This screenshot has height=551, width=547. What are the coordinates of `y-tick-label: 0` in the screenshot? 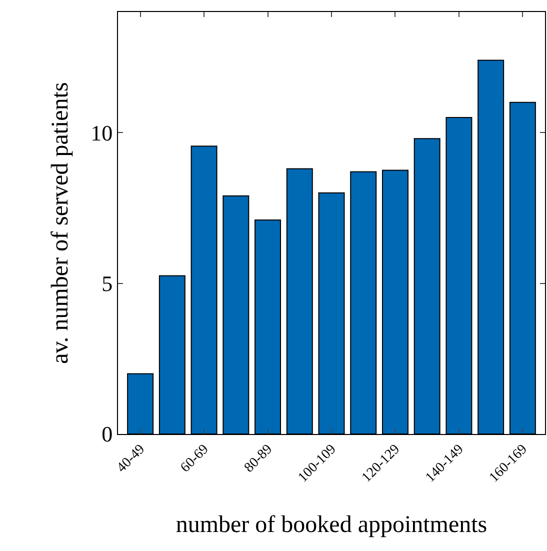 It's located at (107, 434).